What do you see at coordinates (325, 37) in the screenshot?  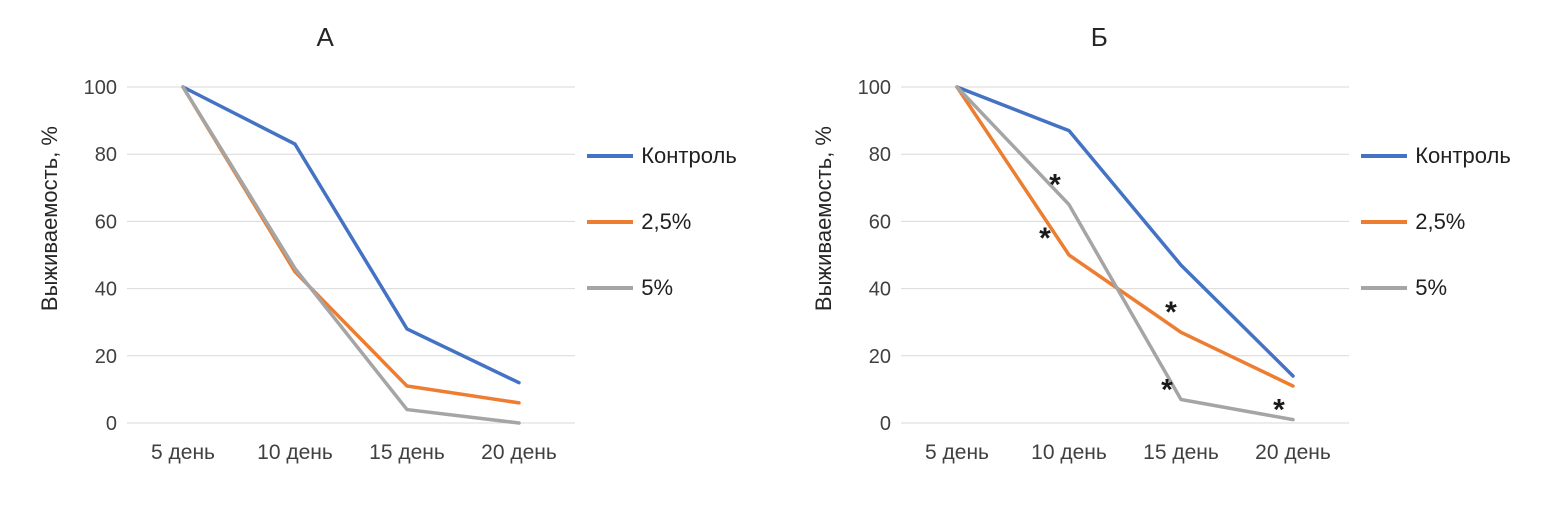 I see `panel-title: А` at bounding box center [325, 37].